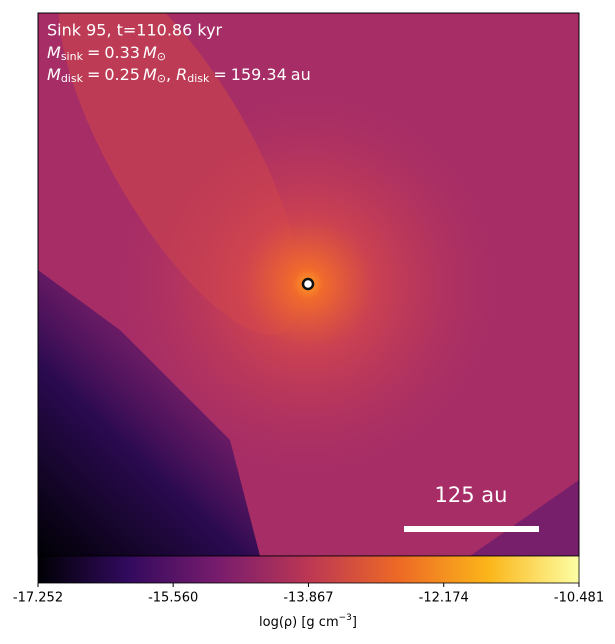 The image size is (615, 644). What do you see at coordinates (135, 30) in the screenshot?
I see `title: Sink 95, t=110.86 kyr` at bounding box center [135, 30].